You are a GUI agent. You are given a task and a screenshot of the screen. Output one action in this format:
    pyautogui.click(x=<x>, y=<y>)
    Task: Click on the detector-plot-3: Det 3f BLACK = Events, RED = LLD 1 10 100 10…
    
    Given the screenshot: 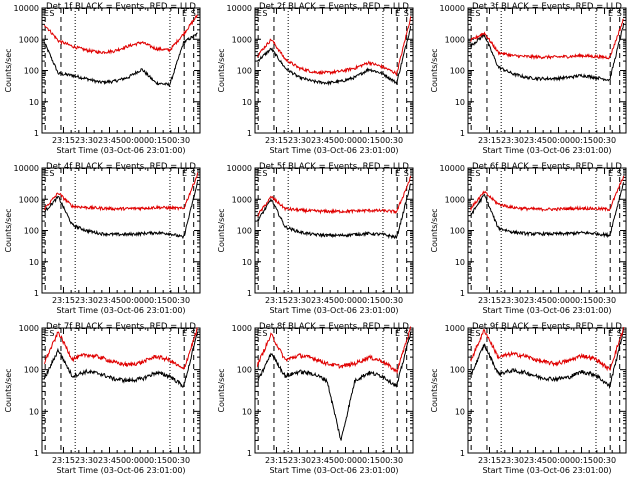 What is the action you would take?
    pyautogui.click(x=528, y=78)
    